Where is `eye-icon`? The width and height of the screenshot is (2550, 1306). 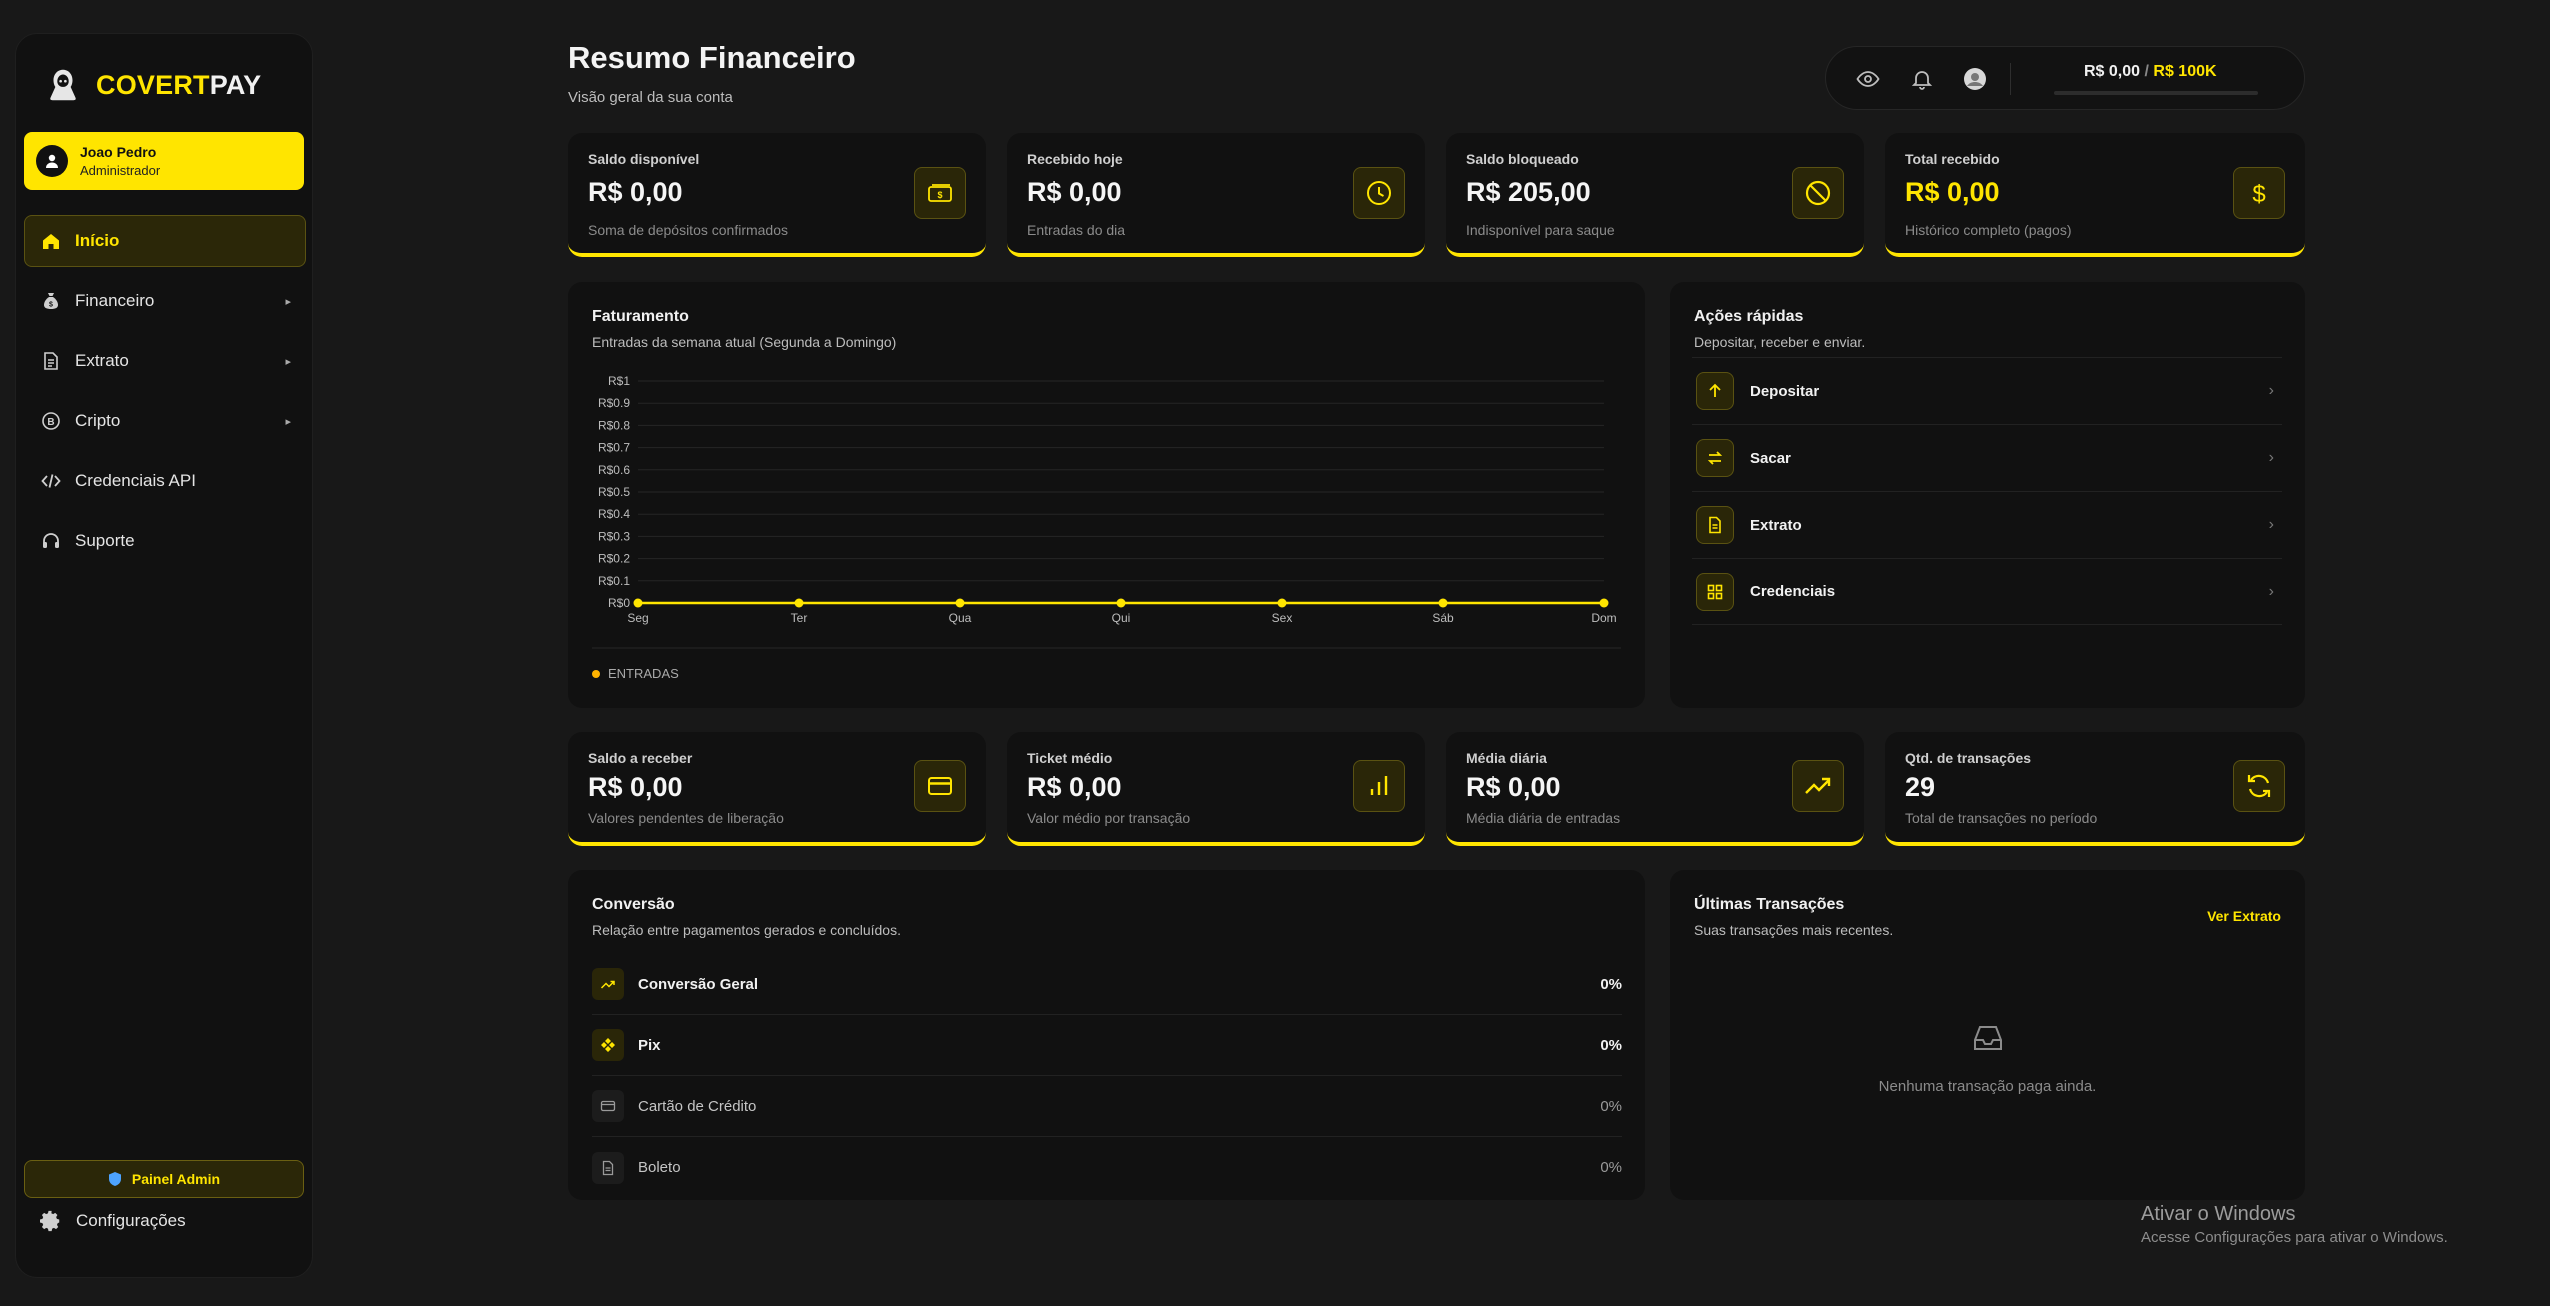
eye-icon is located at coordinates (1868, 79).